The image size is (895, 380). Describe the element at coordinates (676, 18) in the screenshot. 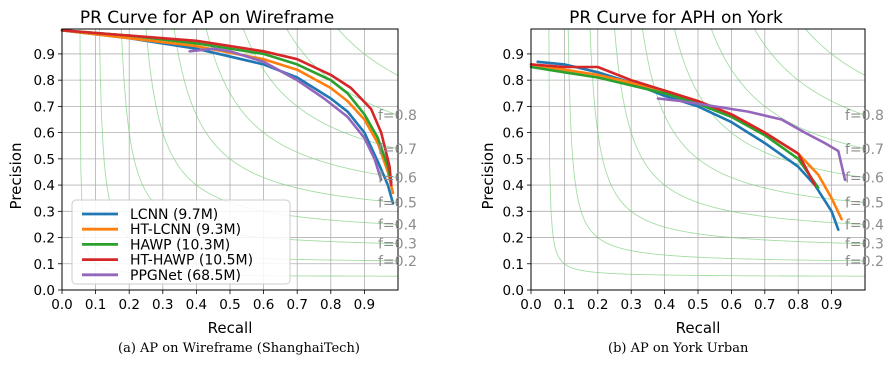

I see `chart-title: PR Curve for APH on York` at that location.